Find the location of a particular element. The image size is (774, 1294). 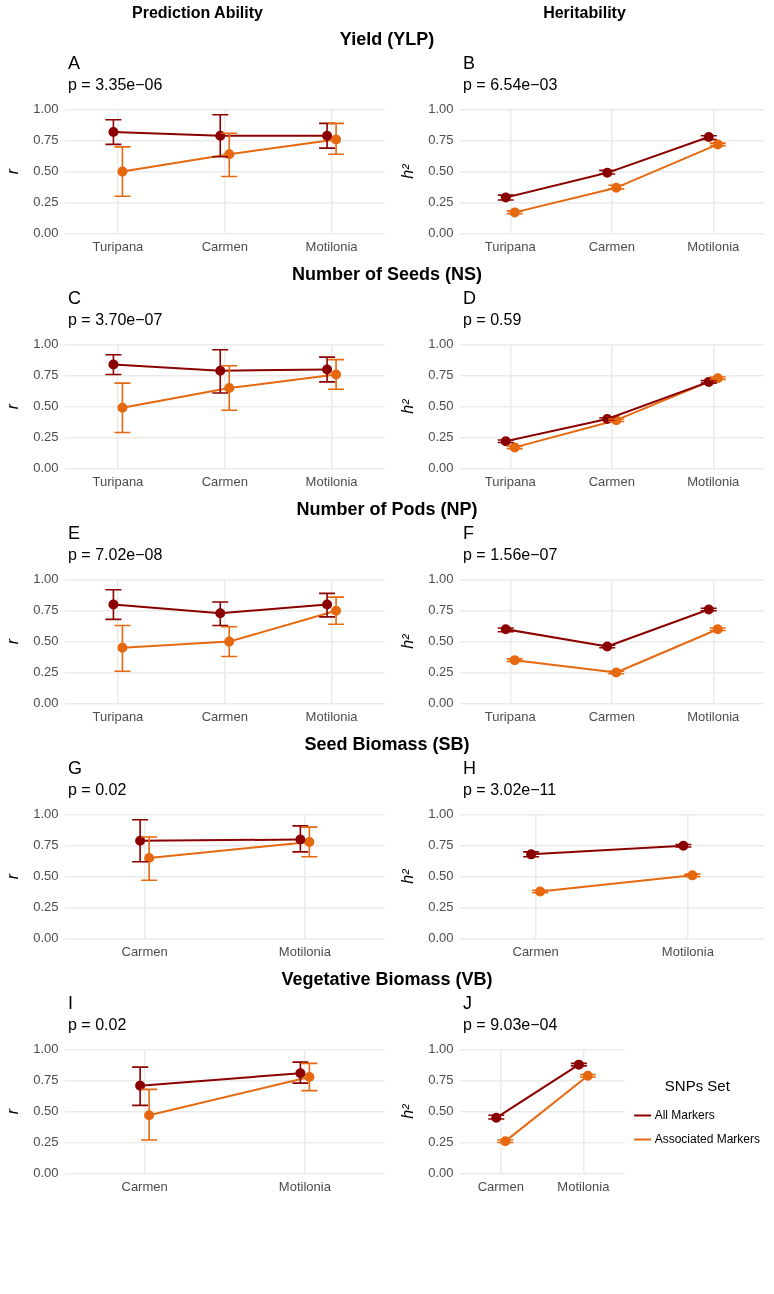

chart-subtitle: p = 6.54e−03 is located at coordinates (510, 85).